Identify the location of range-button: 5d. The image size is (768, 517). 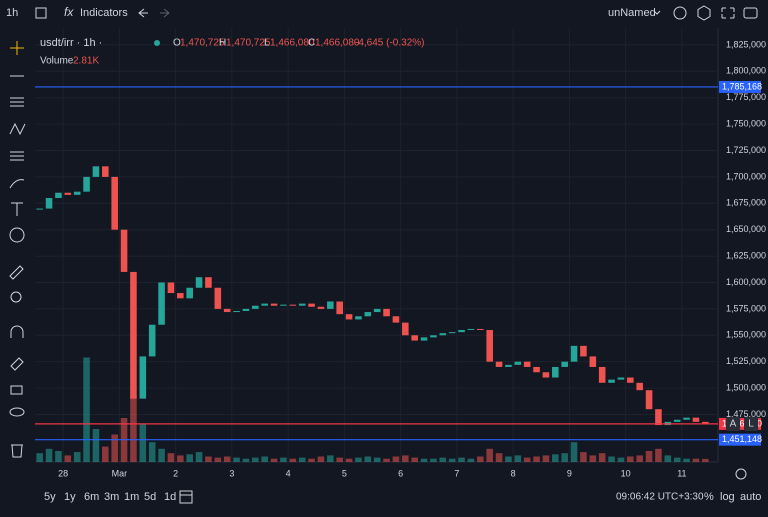
(150, 497).